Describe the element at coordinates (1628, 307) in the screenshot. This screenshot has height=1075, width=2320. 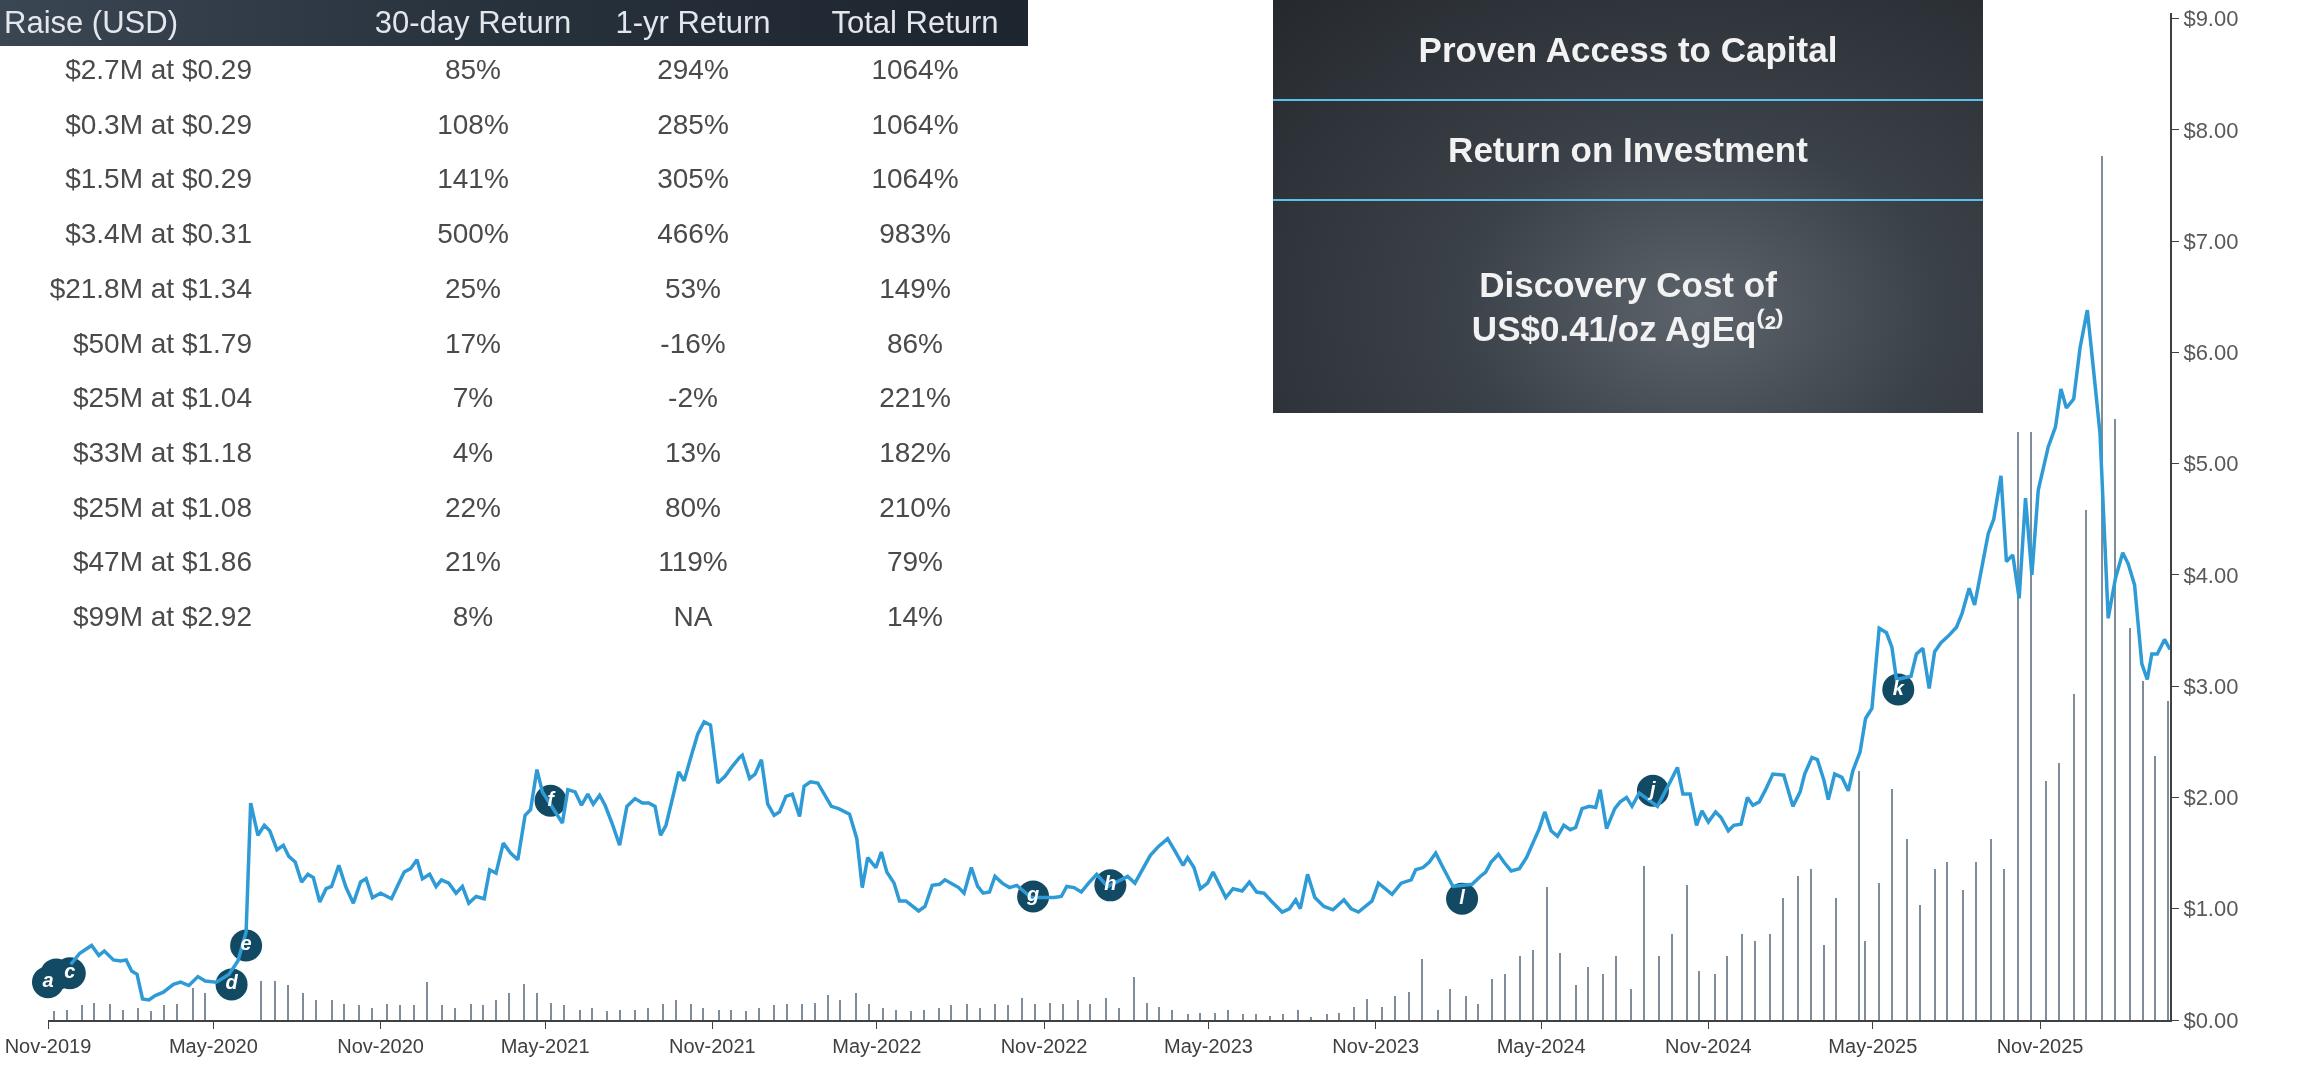
I see `annotation: Discovery Cost of US$0.41/oz AgEq⁽²⁾` at that location.